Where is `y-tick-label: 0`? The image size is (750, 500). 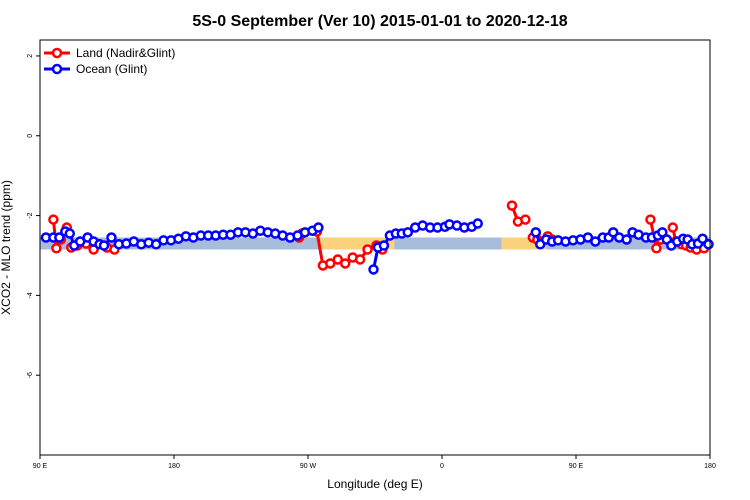 y-tick-label: 0 is located at coordinates (30, 136).